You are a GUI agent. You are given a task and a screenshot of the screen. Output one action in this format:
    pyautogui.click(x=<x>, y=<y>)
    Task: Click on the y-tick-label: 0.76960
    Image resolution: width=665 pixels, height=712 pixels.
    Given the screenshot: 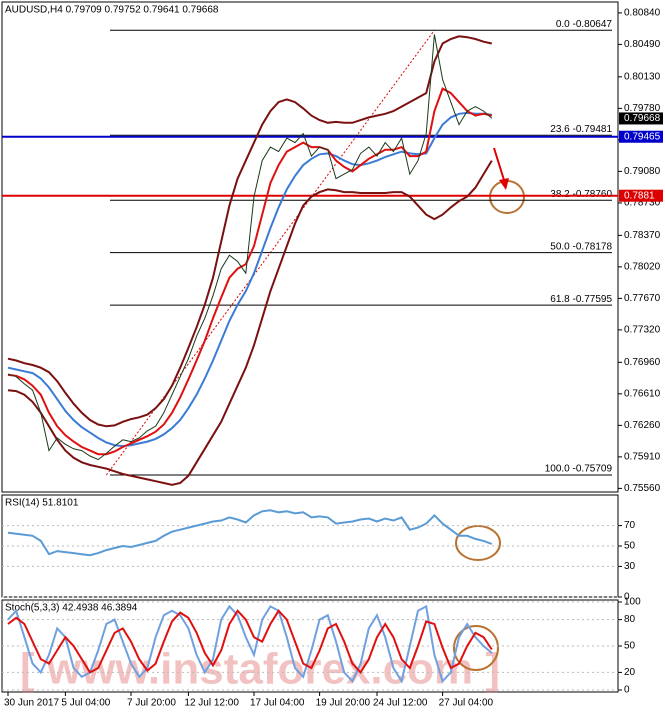 What is the action you would take?
    pyautogui.click(x=642, y=362)
    